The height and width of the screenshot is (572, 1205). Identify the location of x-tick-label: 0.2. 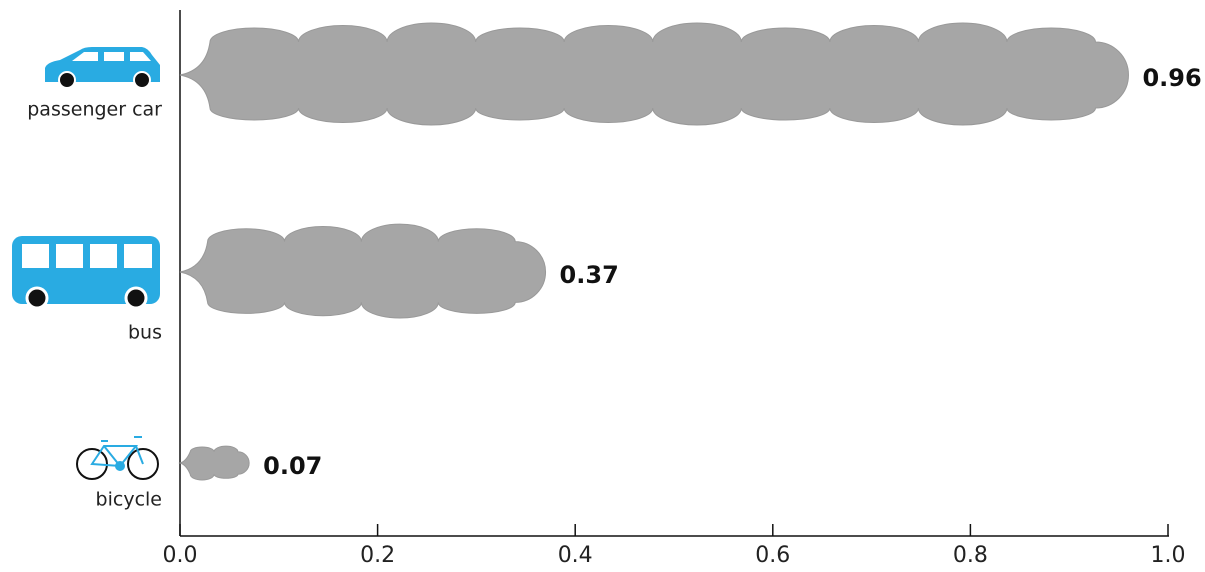
(377, 555).